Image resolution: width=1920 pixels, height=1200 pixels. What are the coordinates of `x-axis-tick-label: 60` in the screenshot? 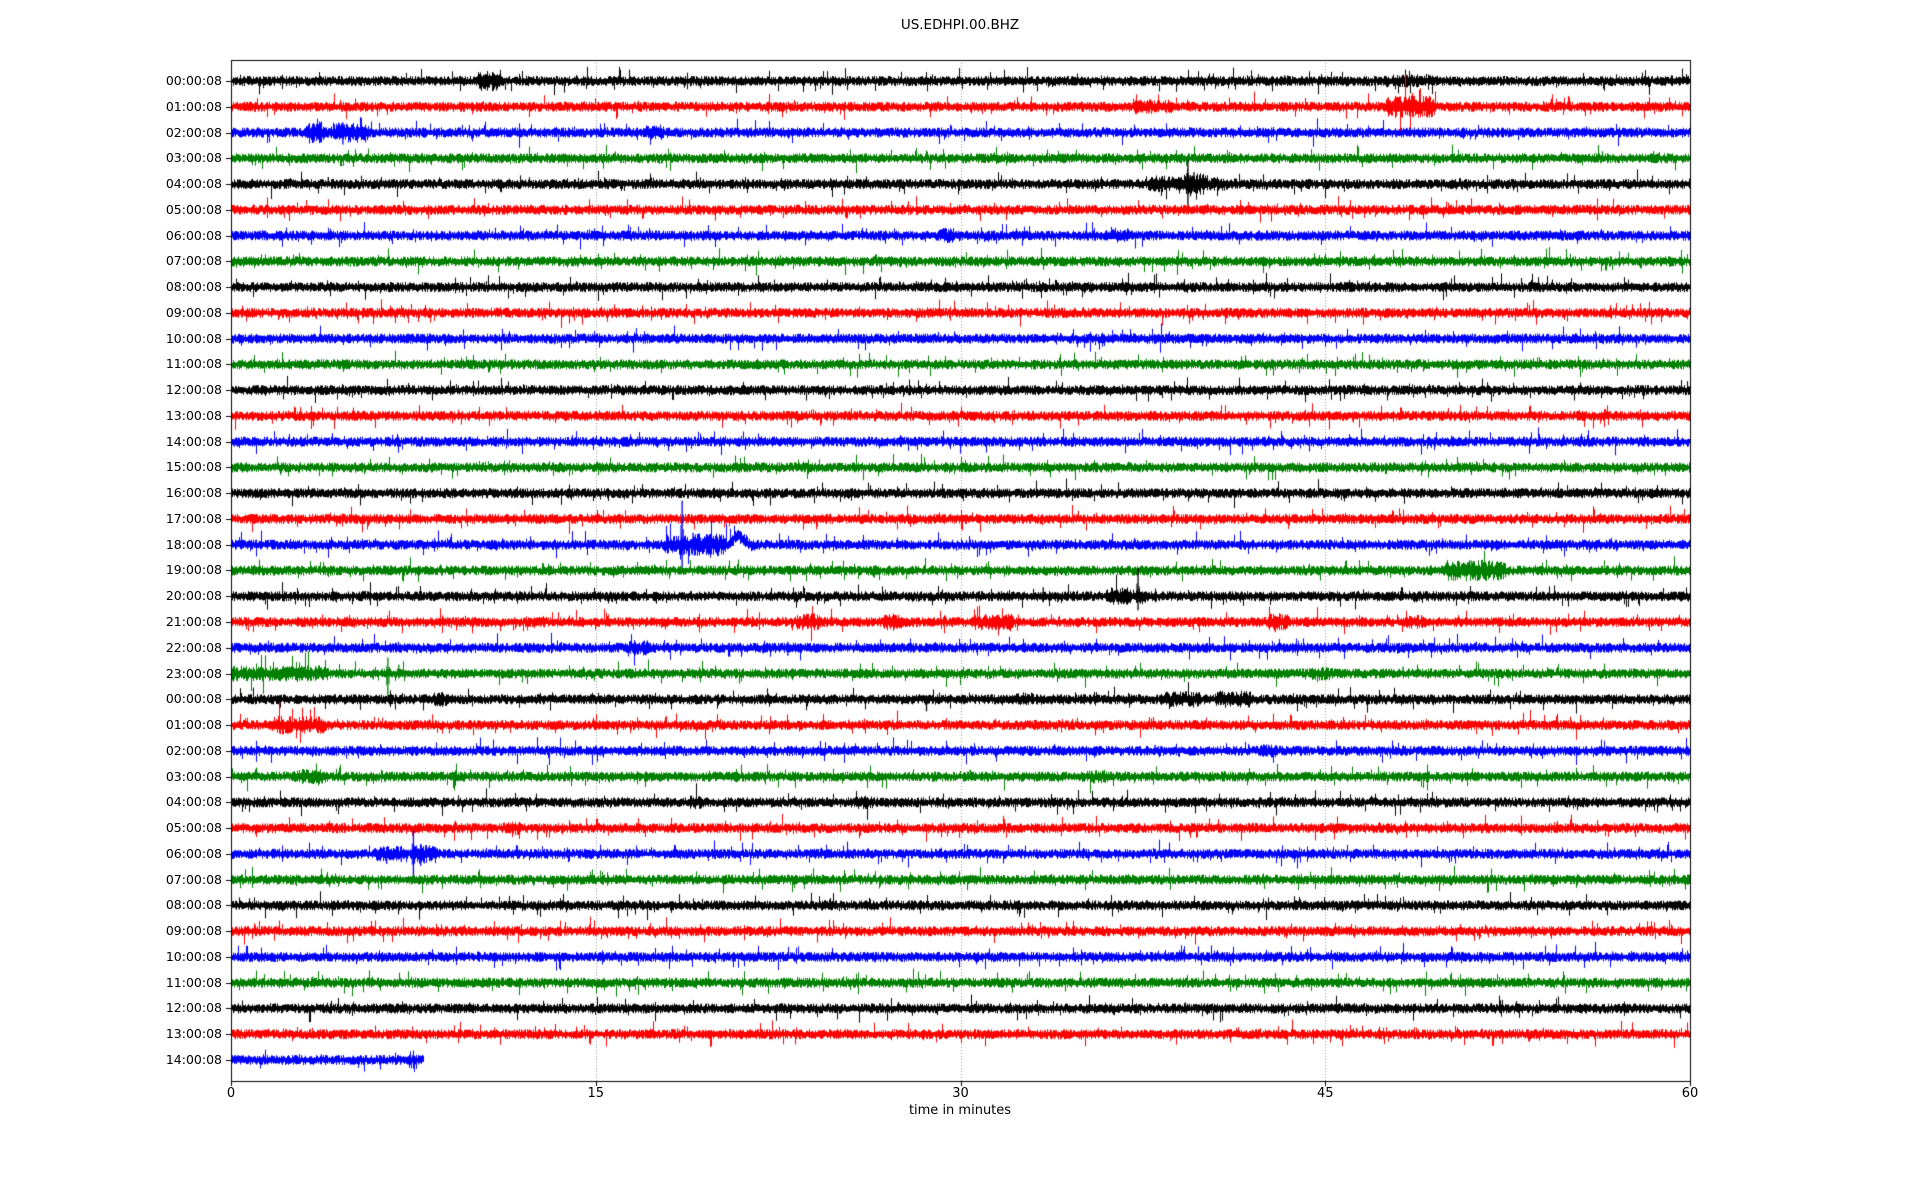 It's located at (1690, 1093).